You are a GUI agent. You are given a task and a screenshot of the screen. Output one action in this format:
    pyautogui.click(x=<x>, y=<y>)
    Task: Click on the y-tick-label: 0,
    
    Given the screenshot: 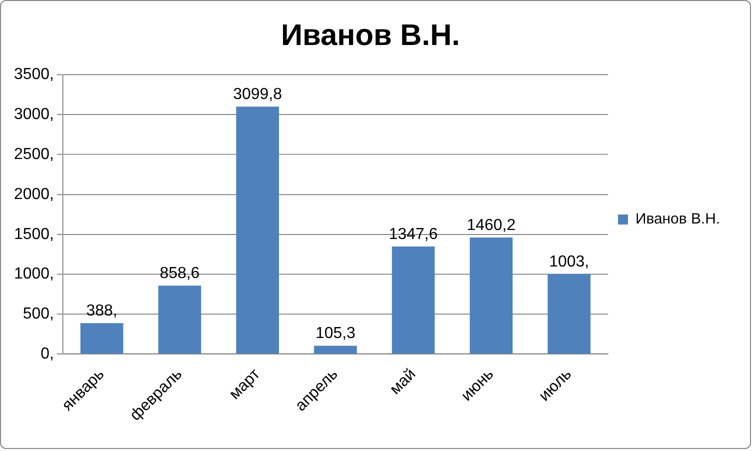 What is the action you would take?
    pyautogui.click(x=47, y=354)
    